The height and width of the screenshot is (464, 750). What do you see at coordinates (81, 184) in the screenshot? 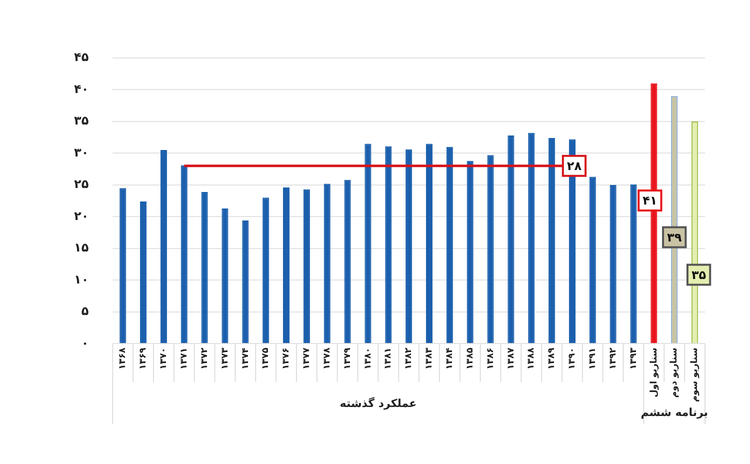
I see `y-tick-label: ۲۵` at bounding box center [81, 184].